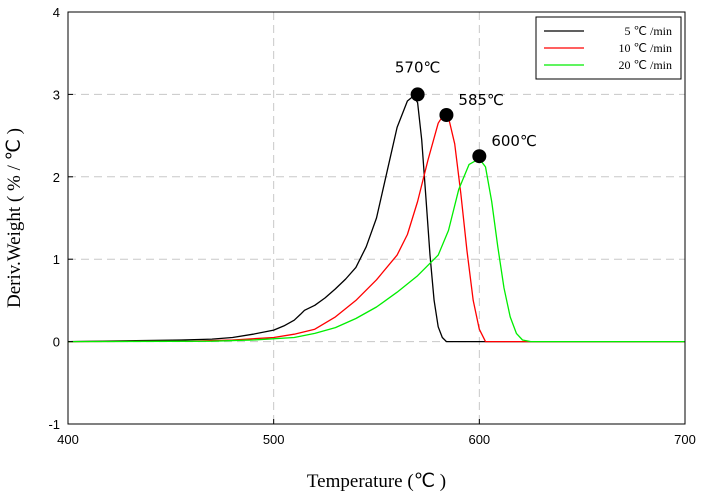  I want to click on legend: 5 ℃ /min 10 ℃ /min 20 ℃ /min, so click(608, 48).